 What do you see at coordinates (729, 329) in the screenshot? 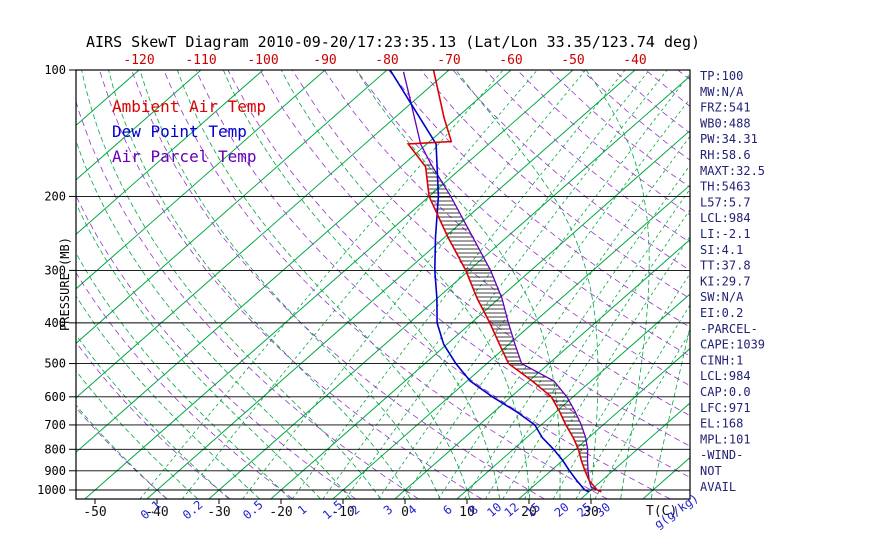
I see `stat-line: -PARCEL-` at bounding box center [729, 329].